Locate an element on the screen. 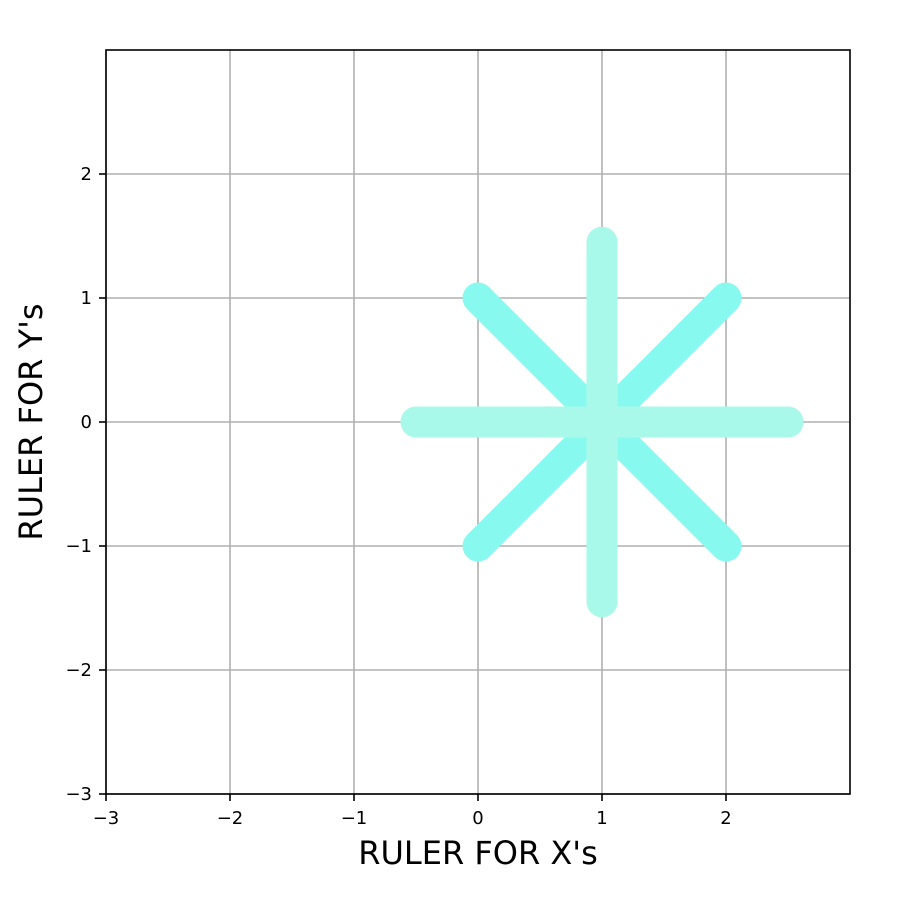 The image size is (900, 900). x-tick-label: −3 is located at coordinates (106, 818).